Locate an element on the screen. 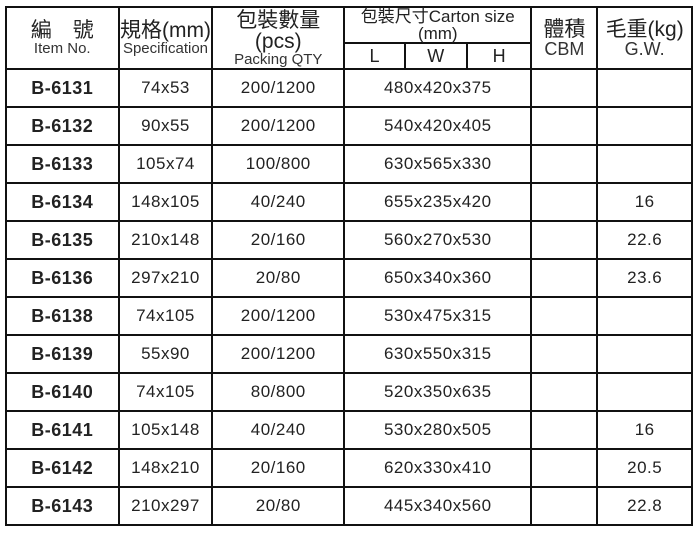  carton-size-cell: 480x420x375 is located at coordinates (438, 88).